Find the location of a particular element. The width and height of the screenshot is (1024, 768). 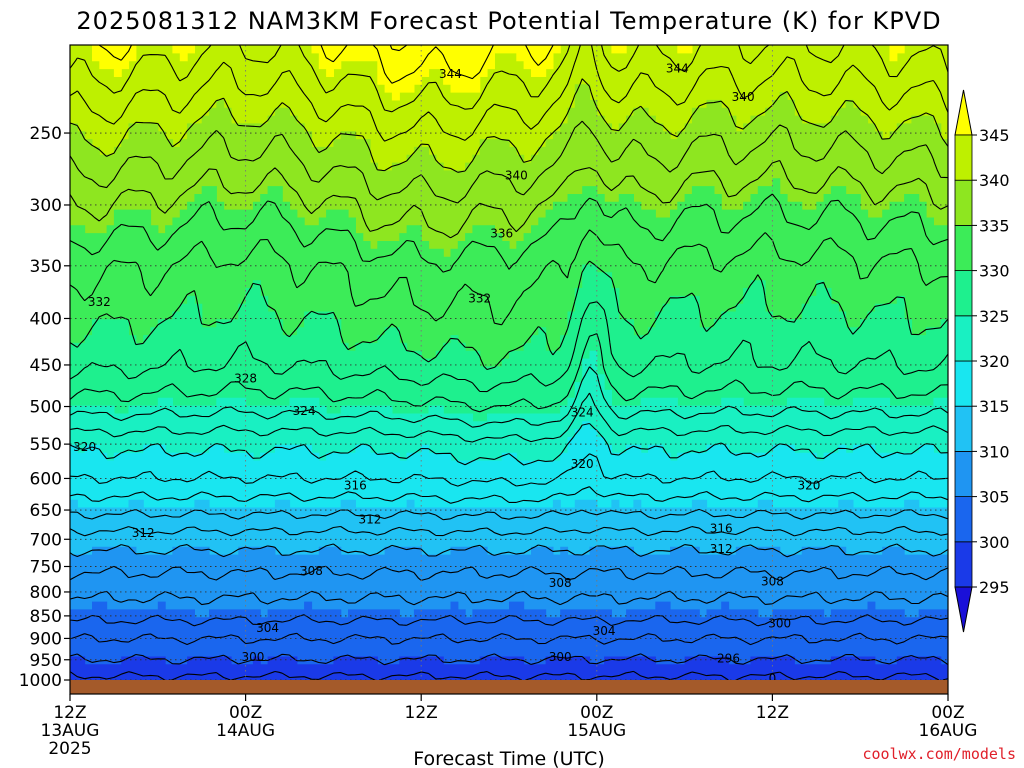

y-tick-label: 900 is located at coordinates (46, 639).